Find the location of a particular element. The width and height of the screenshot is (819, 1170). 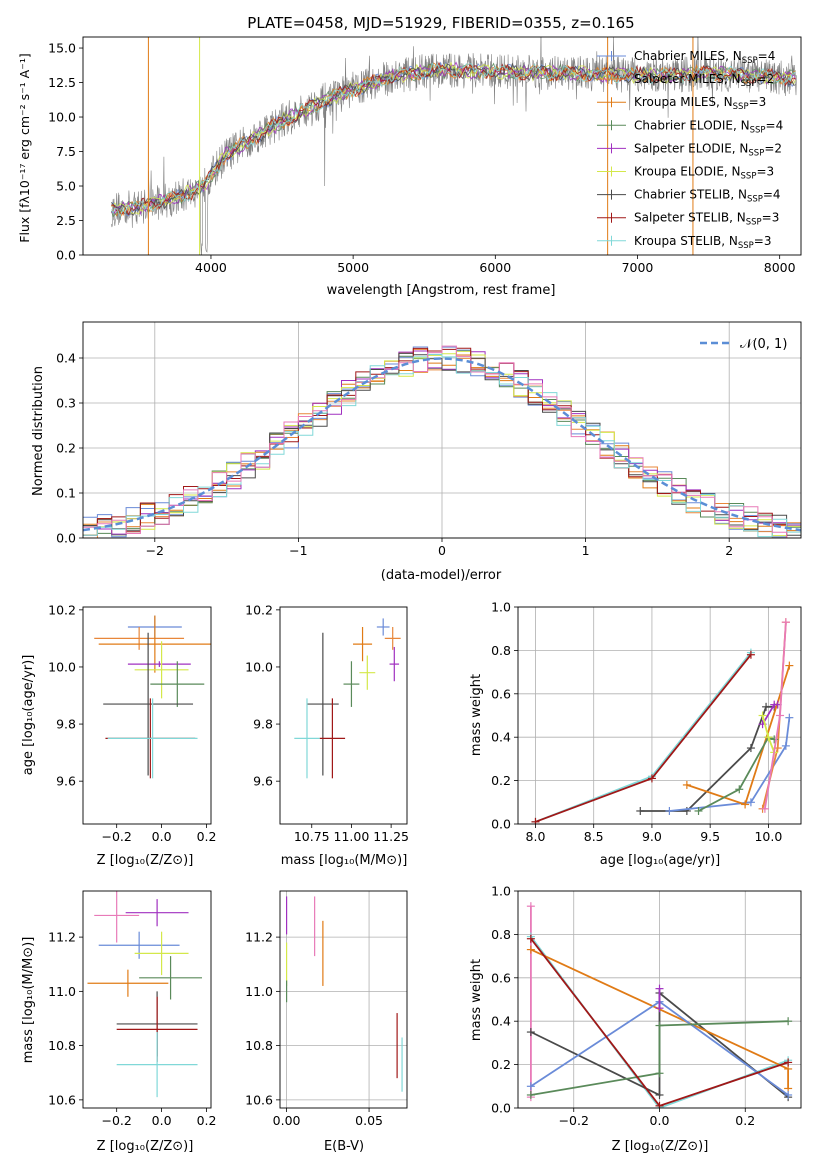

legend-label: Kroupa ELODIE, NSSP=3 is located at coordinates (704, 173).